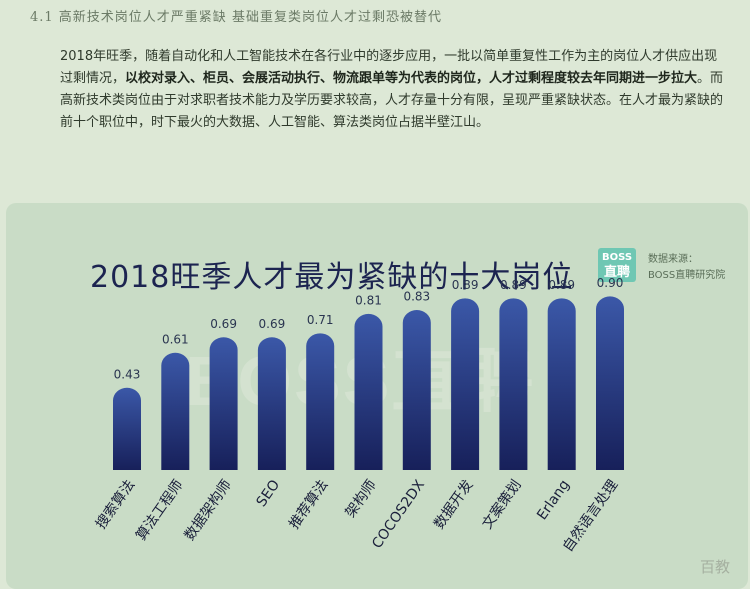 This screenshot has height=589, width=750. I want to click on value-label-3: 0.69, so click(272, 324).